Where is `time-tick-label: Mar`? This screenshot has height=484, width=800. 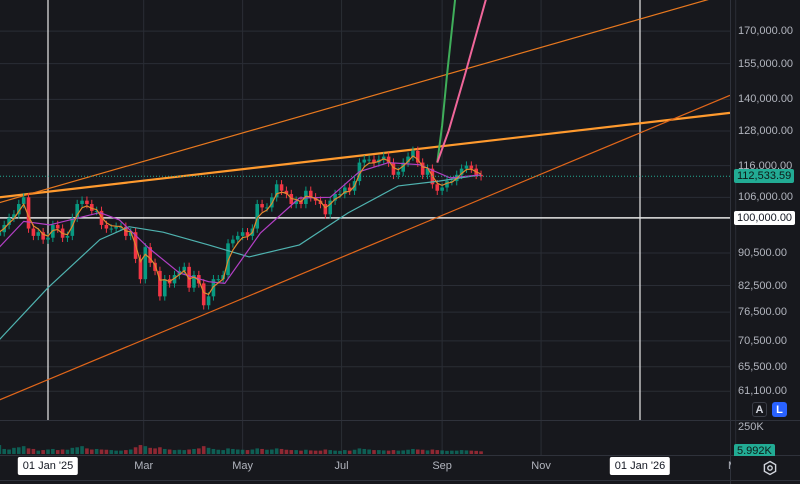 time-tick-label: Mar is located at coordinates (144, 466).